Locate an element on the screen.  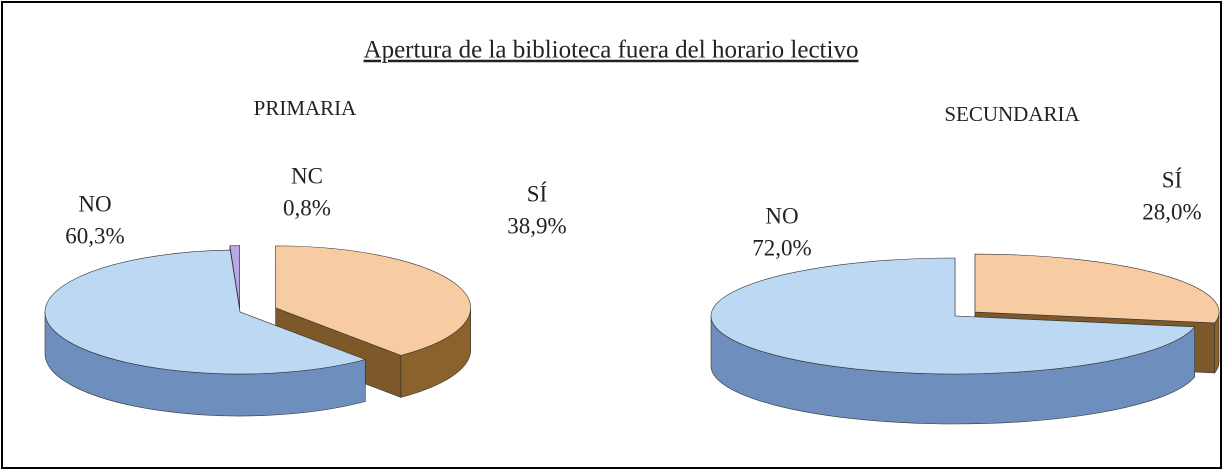
slice-label: 38,9% is located at coordinates (536, 225).